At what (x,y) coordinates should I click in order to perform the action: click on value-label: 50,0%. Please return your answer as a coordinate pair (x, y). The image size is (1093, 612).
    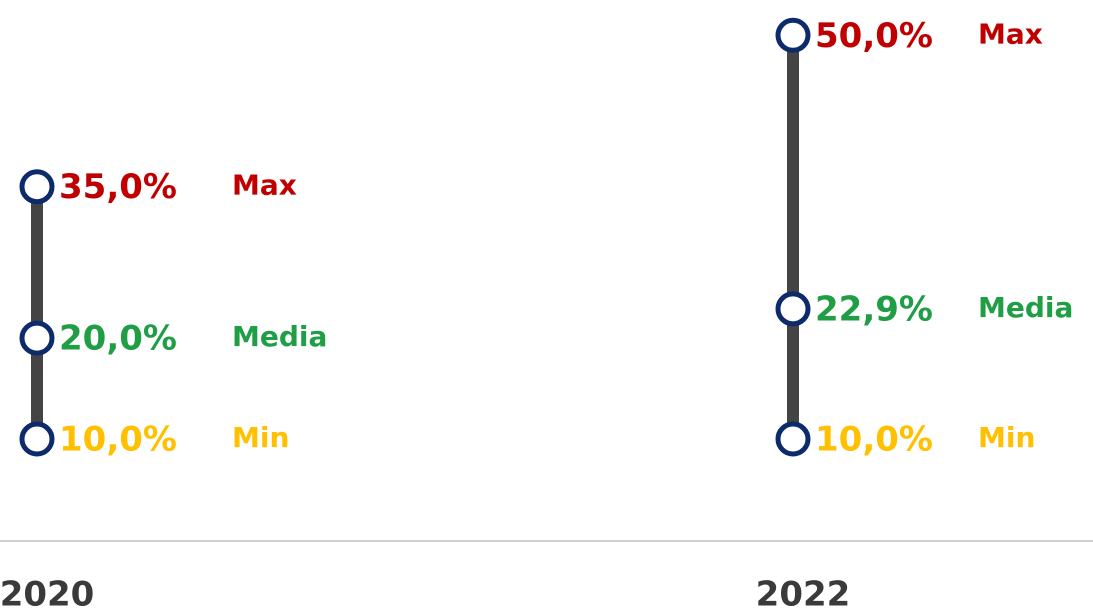
    Looking at the image, I should click on (874, 36).